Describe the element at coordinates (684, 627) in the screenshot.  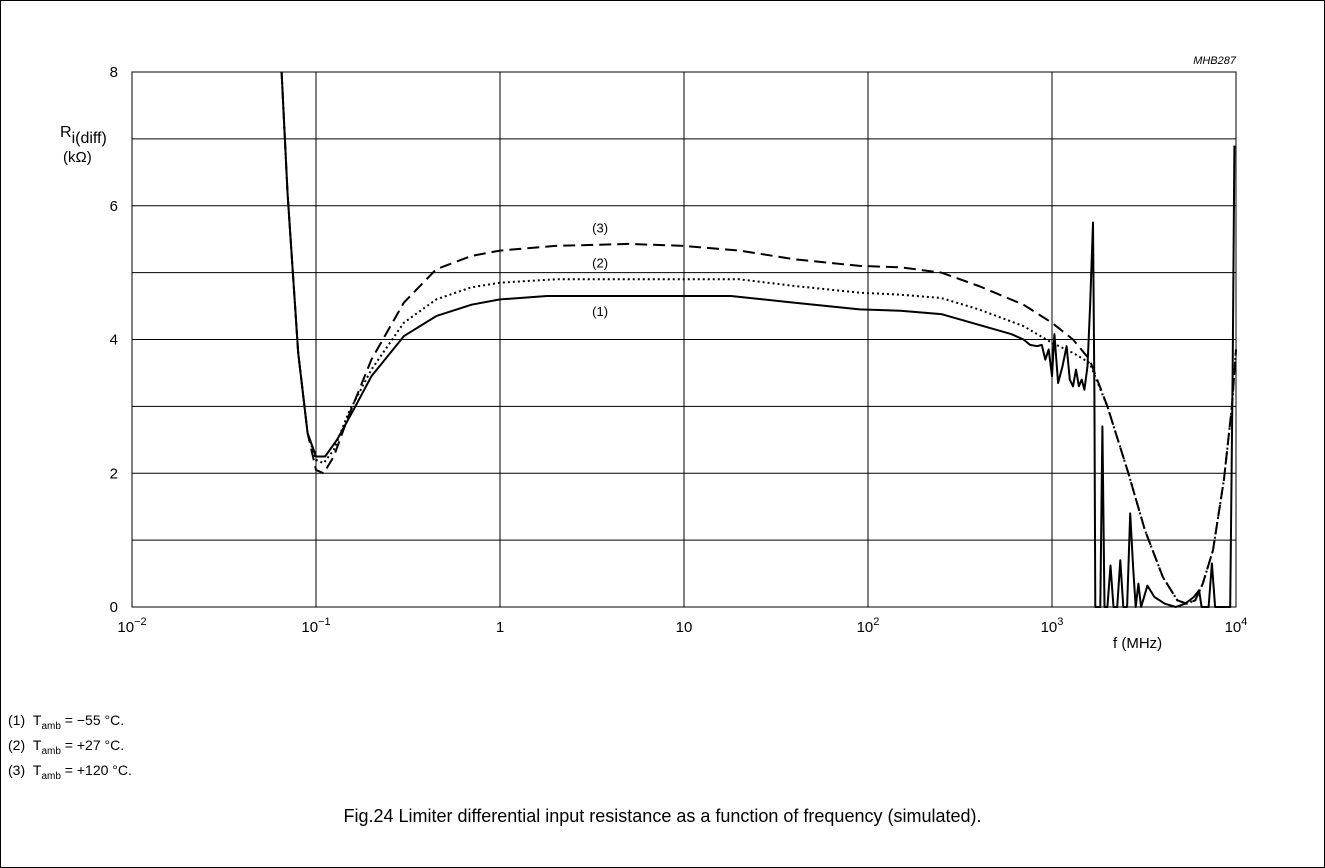
I see `x-tick-label: 10` at that location.